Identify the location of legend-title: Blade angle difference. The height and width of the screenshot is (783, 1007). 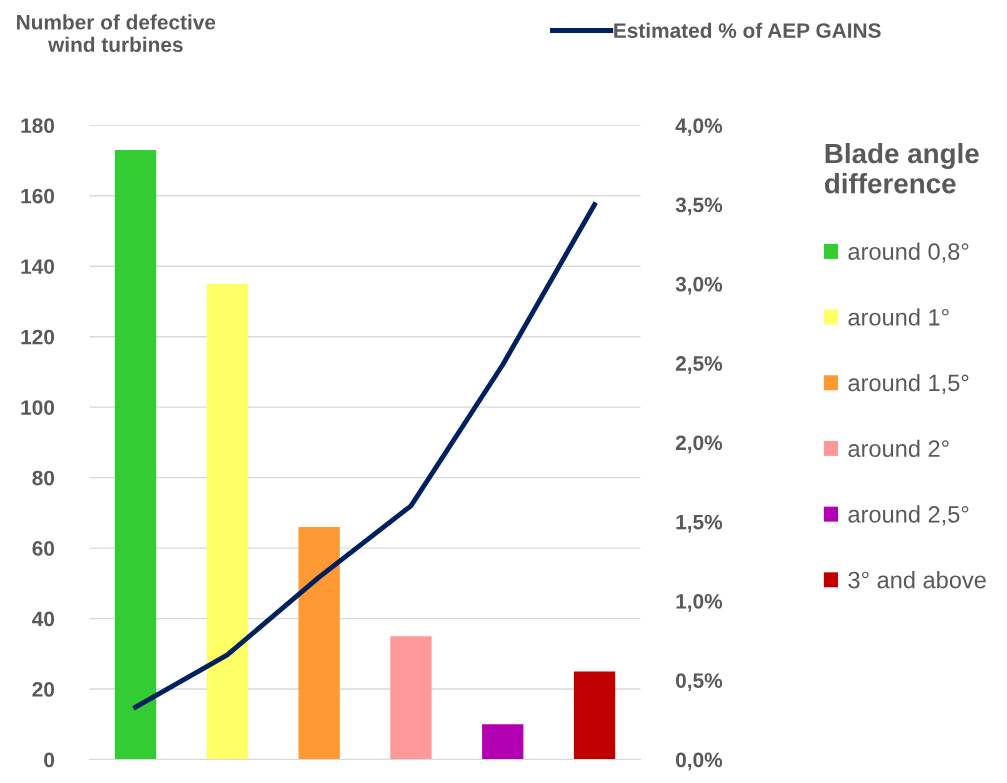
(901, 168).